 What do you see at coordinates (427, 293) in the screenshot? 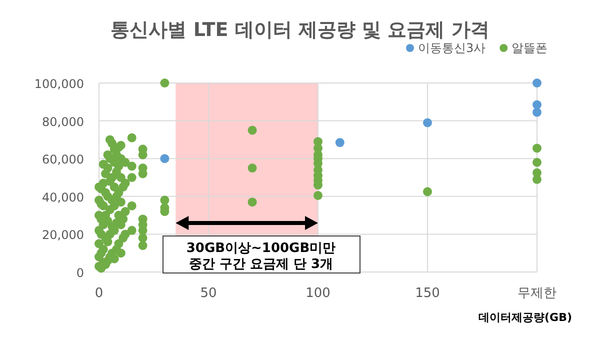
I see `x-tick-label: 150` at bounding box center [427, 293].